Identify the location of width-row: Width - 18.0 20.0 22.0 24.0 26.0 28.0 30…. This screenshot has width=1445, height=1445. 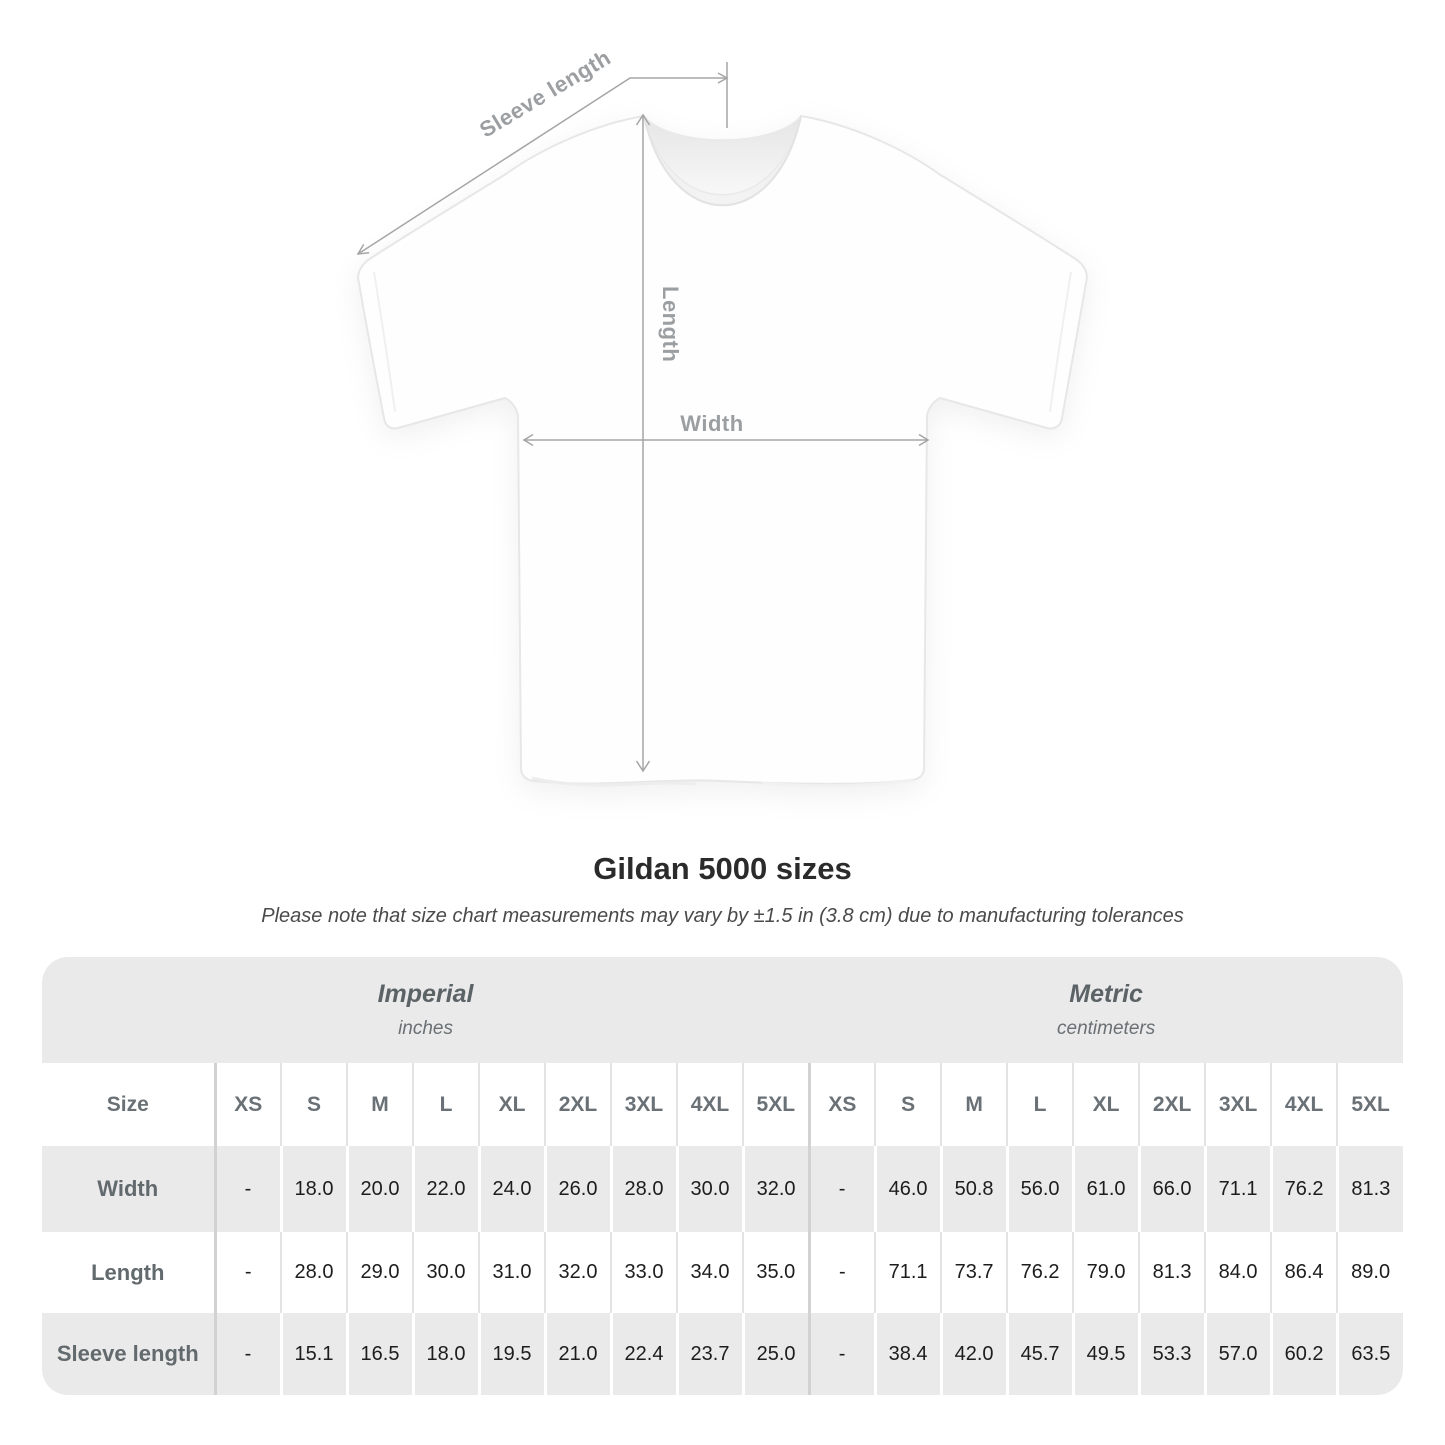
(722, 1189).